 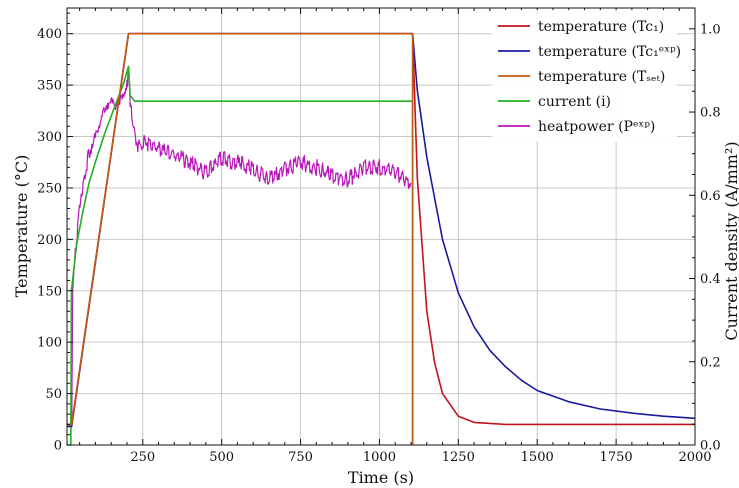 I want to click on legend-entry-label: temperature (Tc₁), so click(x=601, y=27).